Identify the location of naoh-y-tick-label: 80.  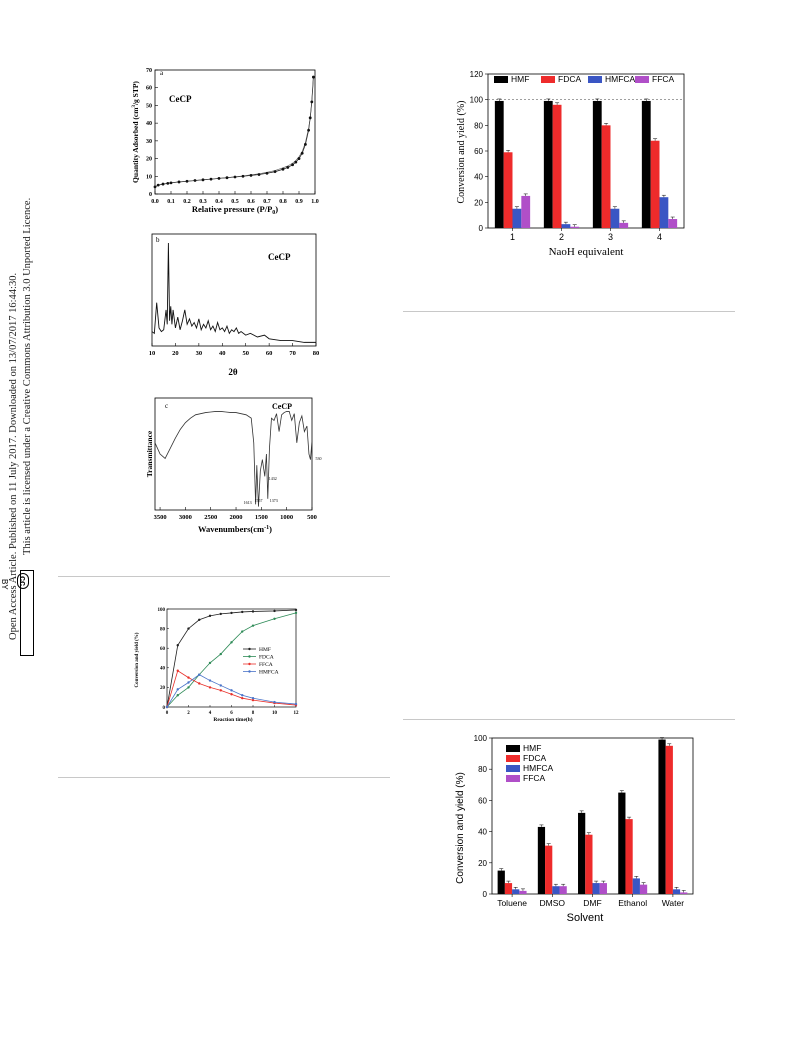
(478, 125).